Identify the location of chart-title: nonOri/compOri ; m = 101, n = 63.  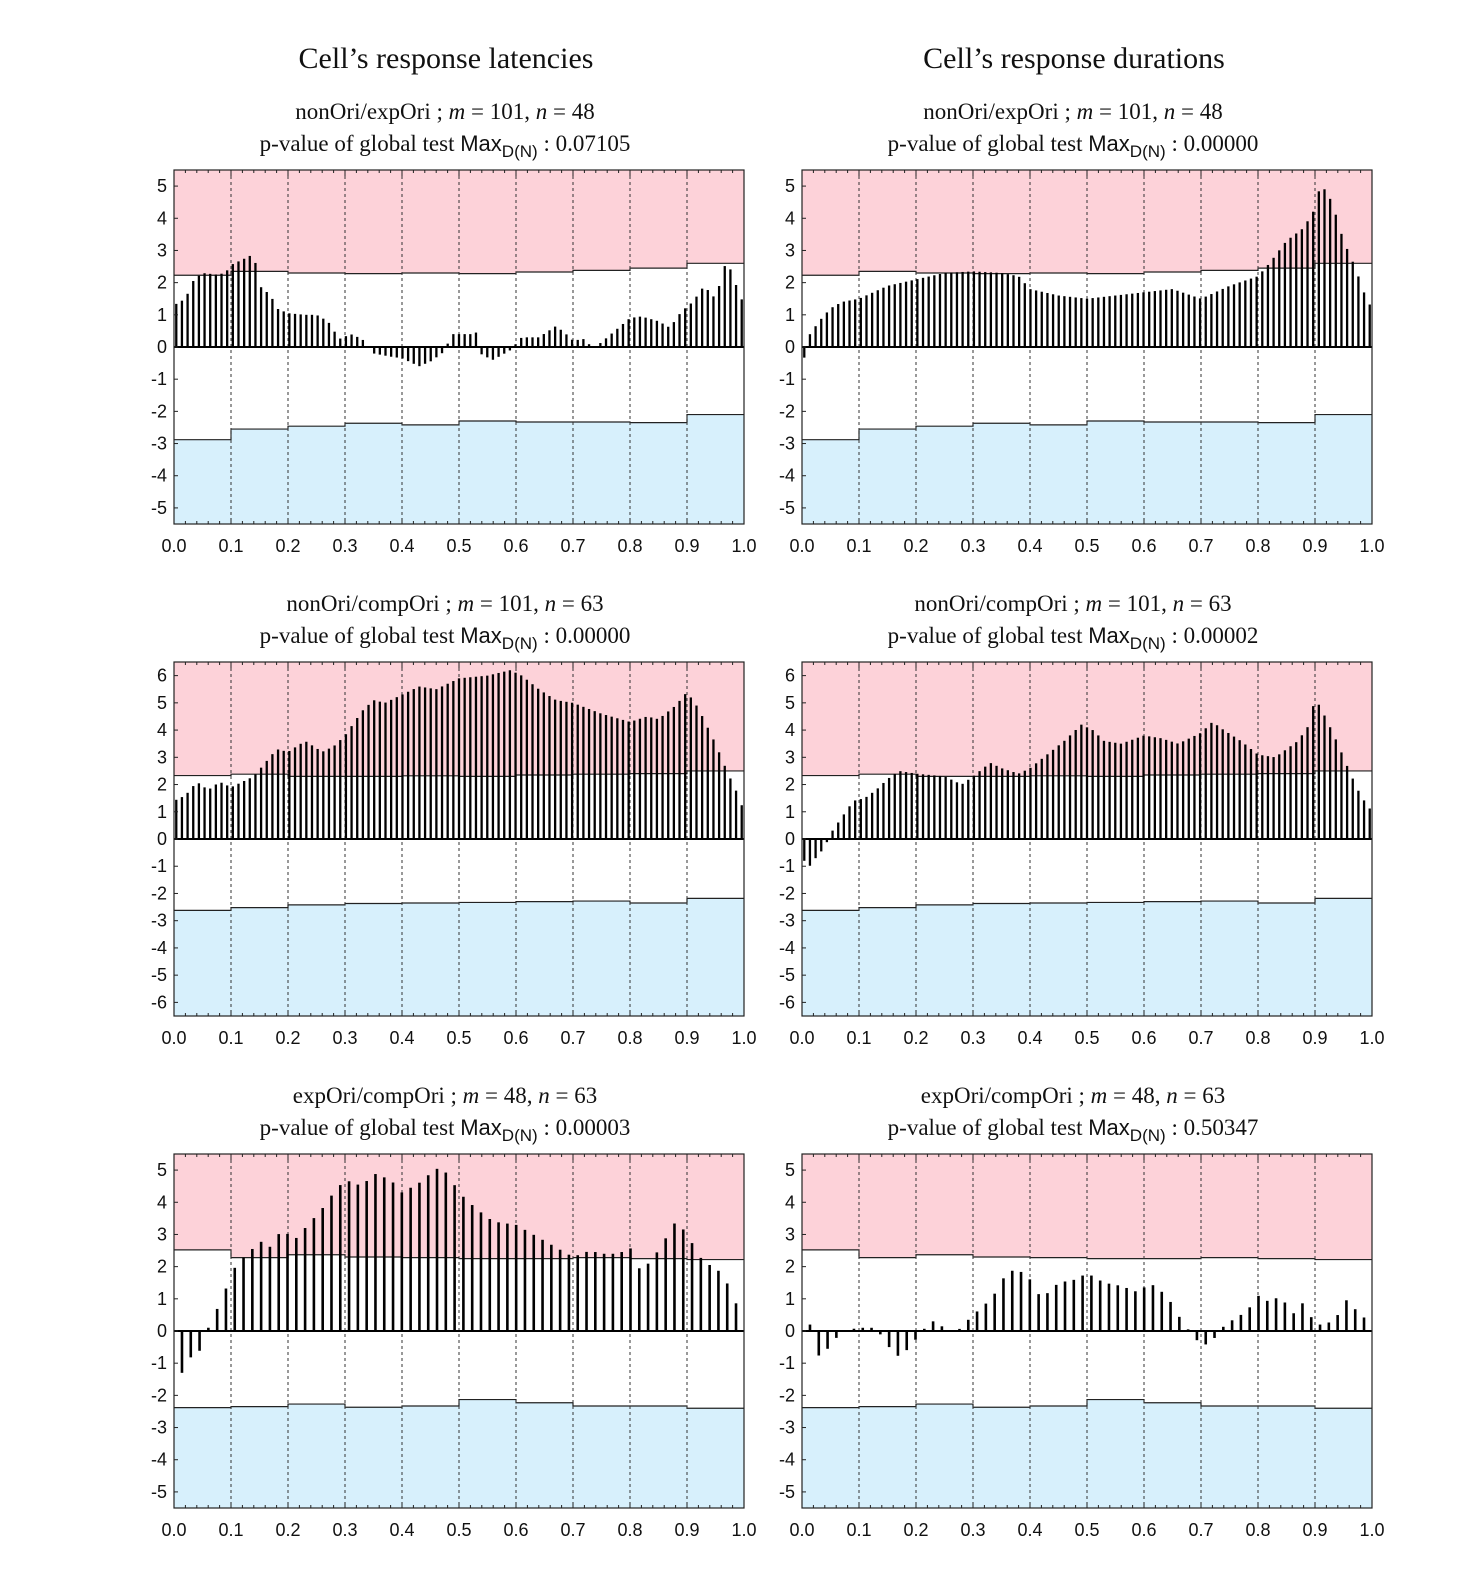
(445, 603).